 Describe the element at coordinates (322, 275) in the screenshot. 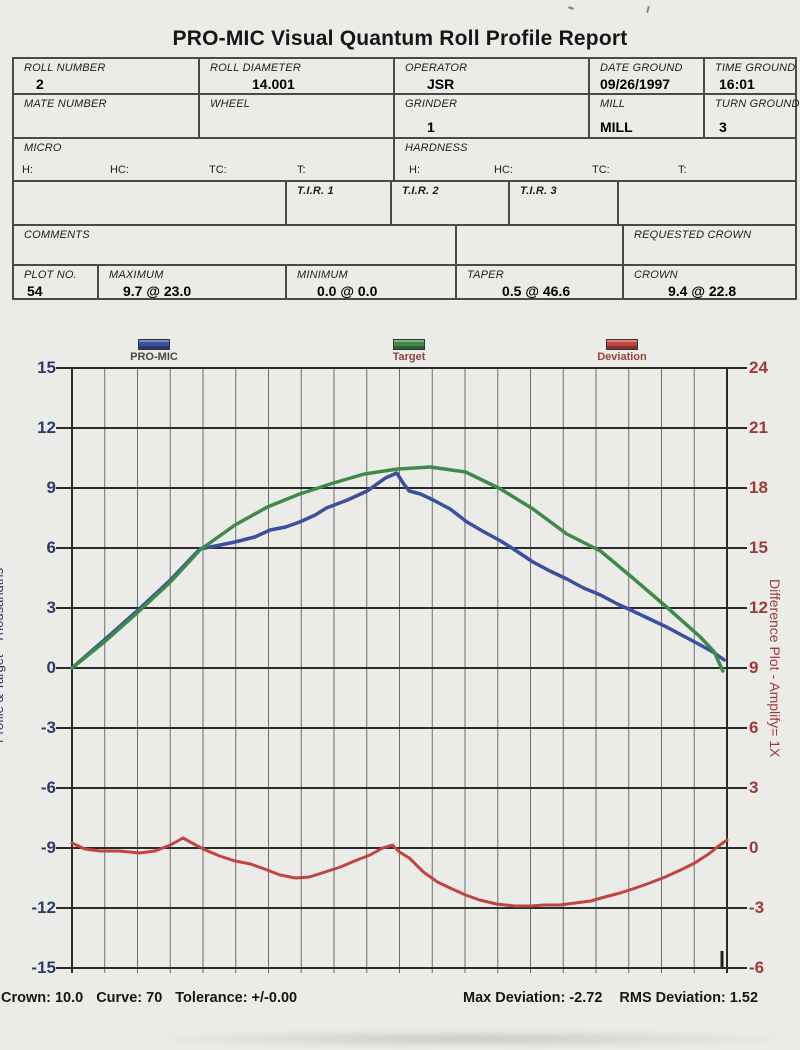

I see `minimum-label: MINIMUM` at that location.